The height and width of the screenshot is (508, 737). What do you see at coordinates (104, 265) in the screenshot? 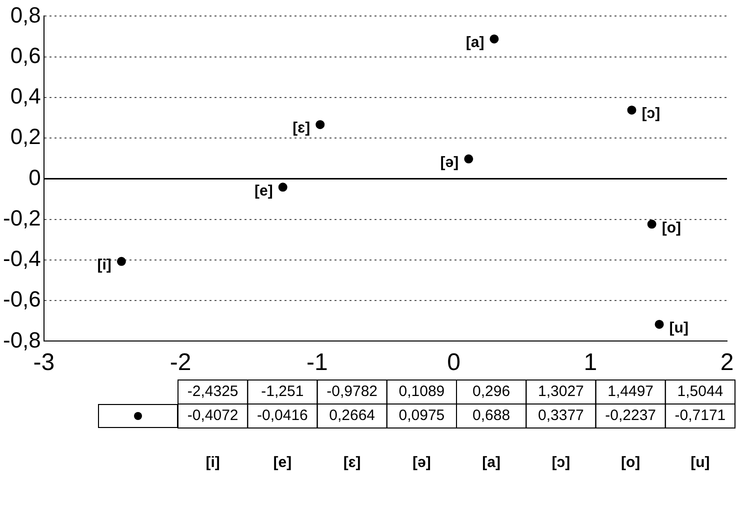
I see `annotation: [i]` at bounding box center [104, 265].